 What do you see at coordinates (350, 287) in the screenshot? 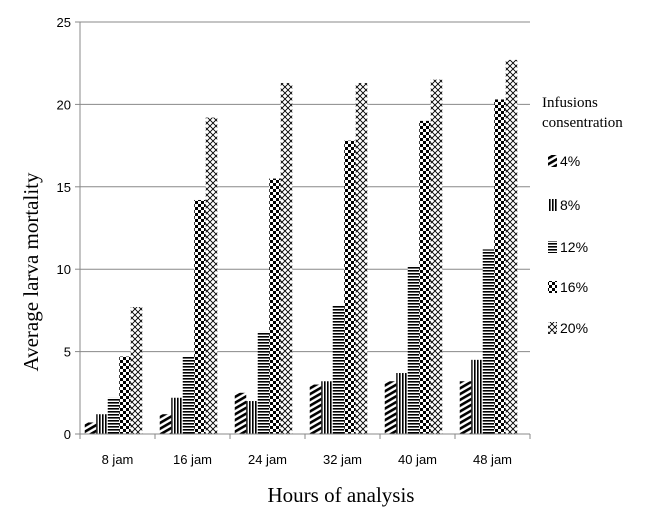
I see `bar-16pct-32-jam` at bounding box center [350, 287].